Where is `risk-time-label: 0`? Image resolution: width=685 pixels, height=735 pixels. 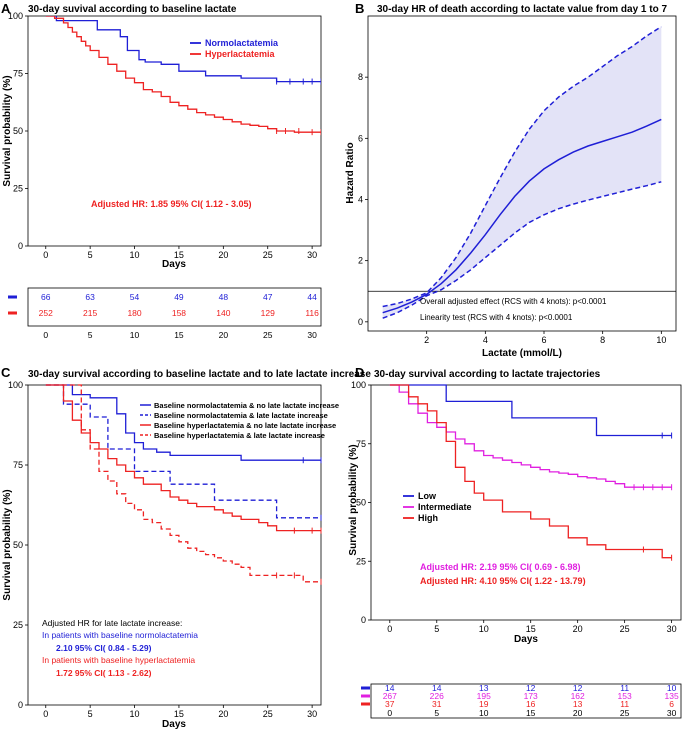 risk-time-label: 0 is located at coordinates (45, 335).